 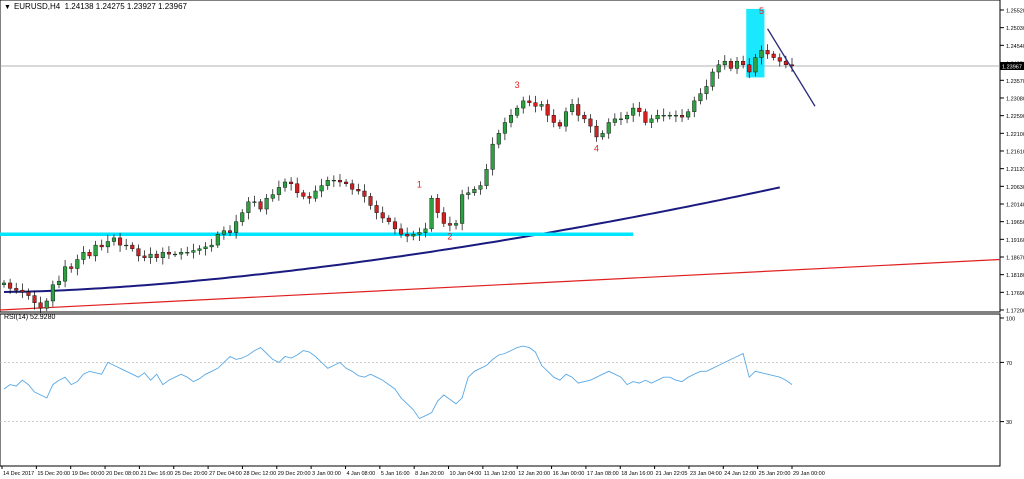 What do you see at coordinates (259, 474) in the screenshot?
I see `time-tick-label: 28 Dec 12:00` at bounding box center [259, 474].